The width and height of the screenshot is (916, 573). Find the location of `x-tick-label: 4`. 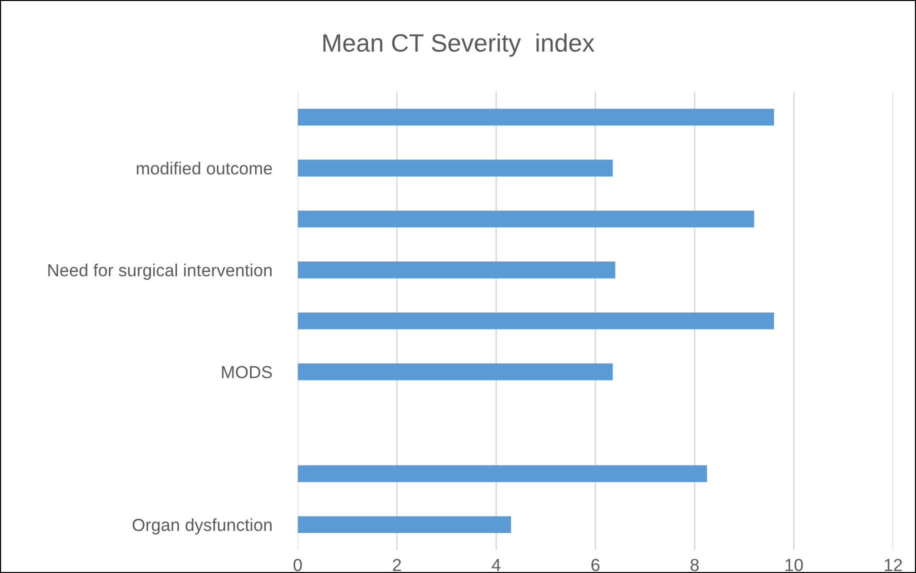

x-tick-label: 4 is located at coordinates (496, 565).